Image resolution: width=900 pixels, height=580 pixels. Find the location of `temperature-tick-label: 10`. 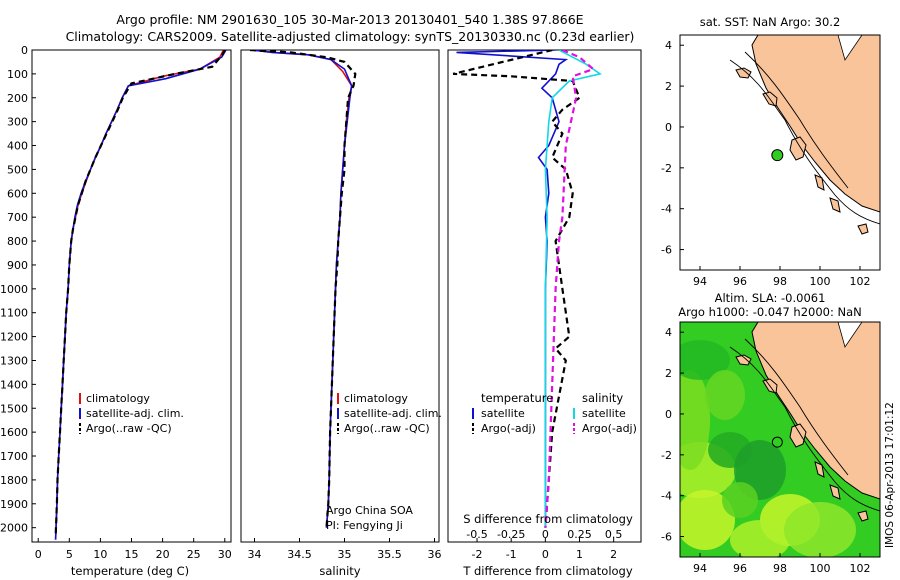

temperature-tick-label: 10 is located at coordinates (100, 554).